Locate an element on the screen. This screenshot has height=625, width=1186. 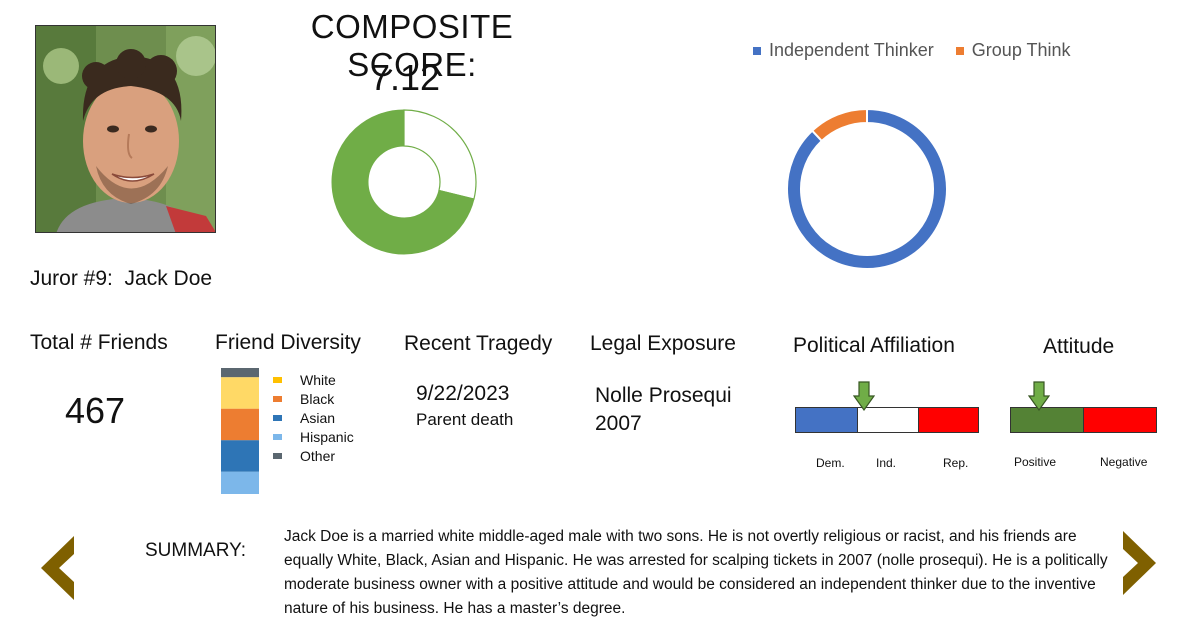
legend-item-hispanic: Hispanic is located at coordinates (313, 436).